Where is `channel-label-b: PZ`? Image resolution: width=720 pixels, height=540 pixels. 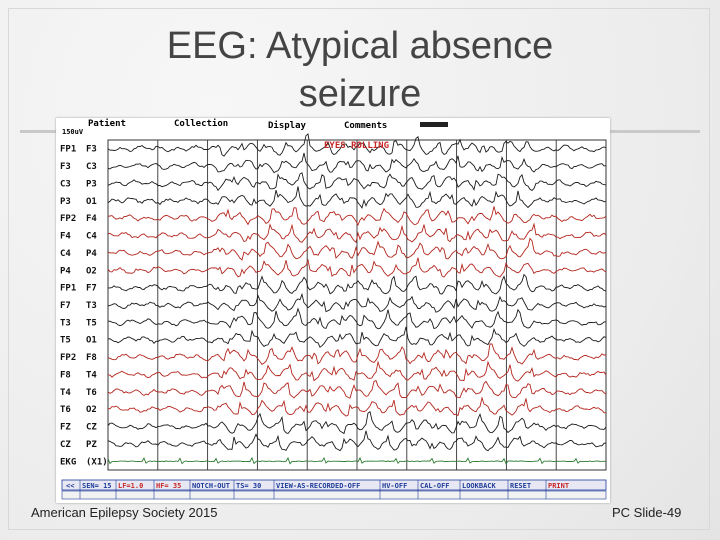 channel-label-b: PZ is located at coordinates (91, 445).